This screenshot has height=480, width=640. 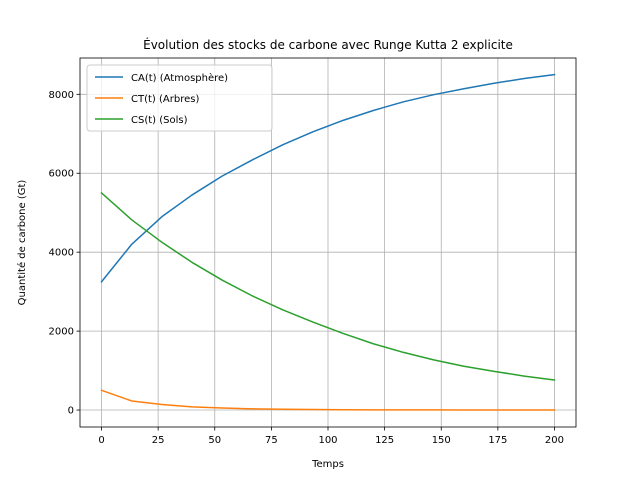 I want to click on x-tick-label: 75, so click(x=271, y=440).